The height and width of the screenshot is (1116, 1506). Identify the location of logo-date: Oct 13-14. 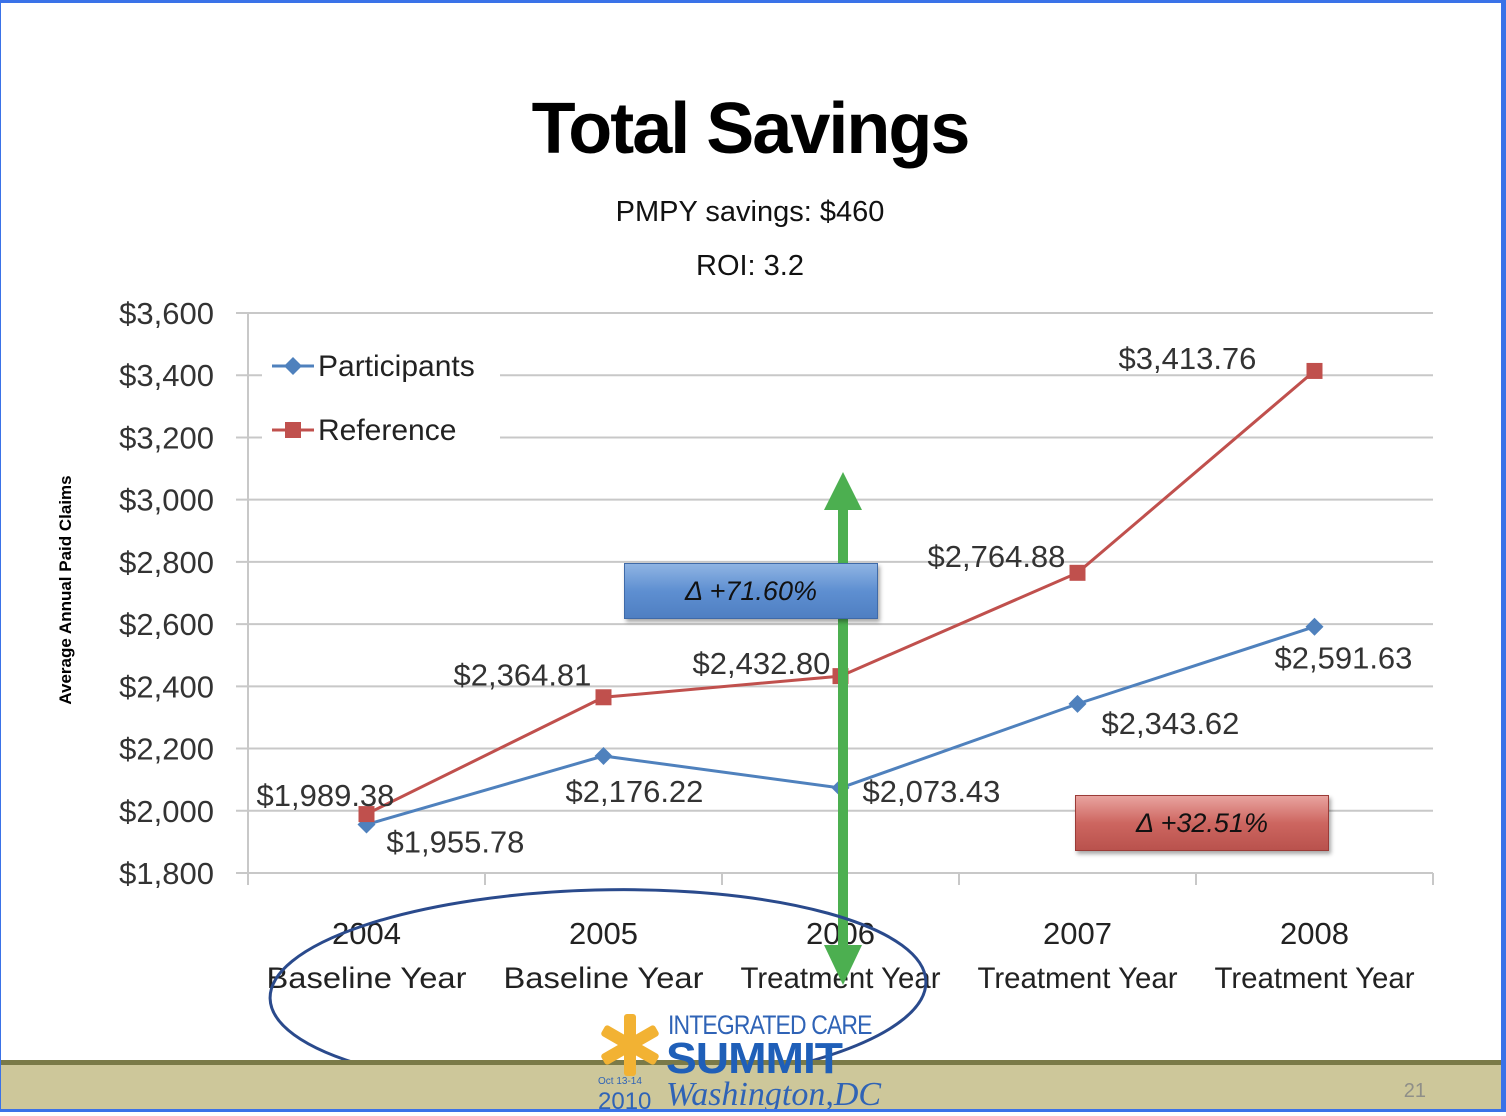
(620, 1081).